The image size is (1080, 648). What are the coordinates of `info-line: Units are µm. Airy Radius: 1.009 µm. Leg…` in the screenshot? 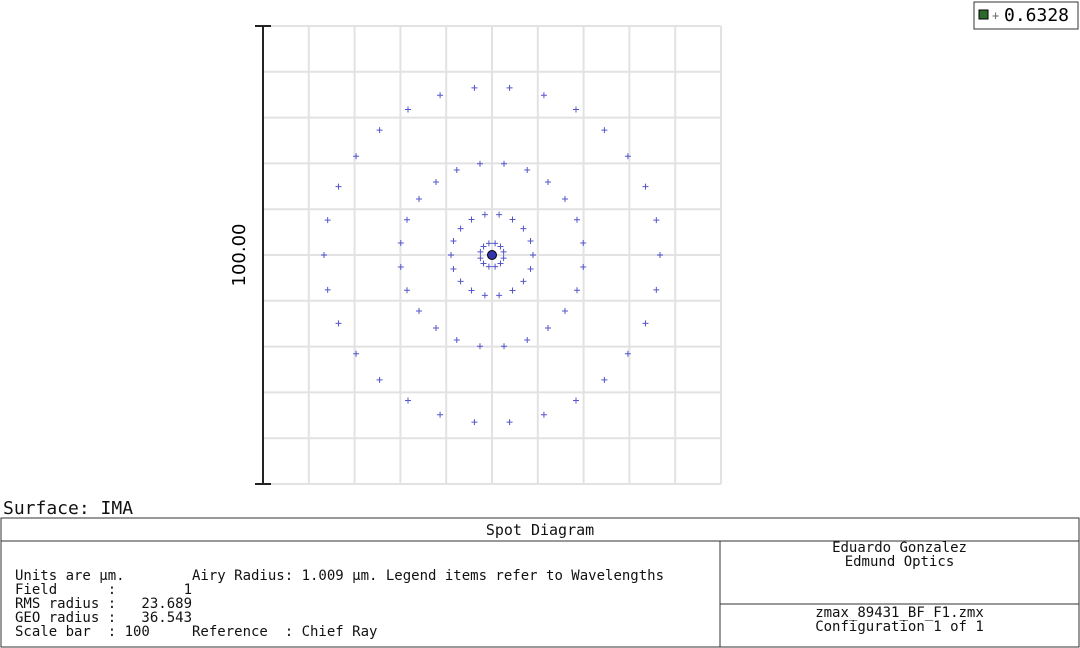 It's located at (340, 576).